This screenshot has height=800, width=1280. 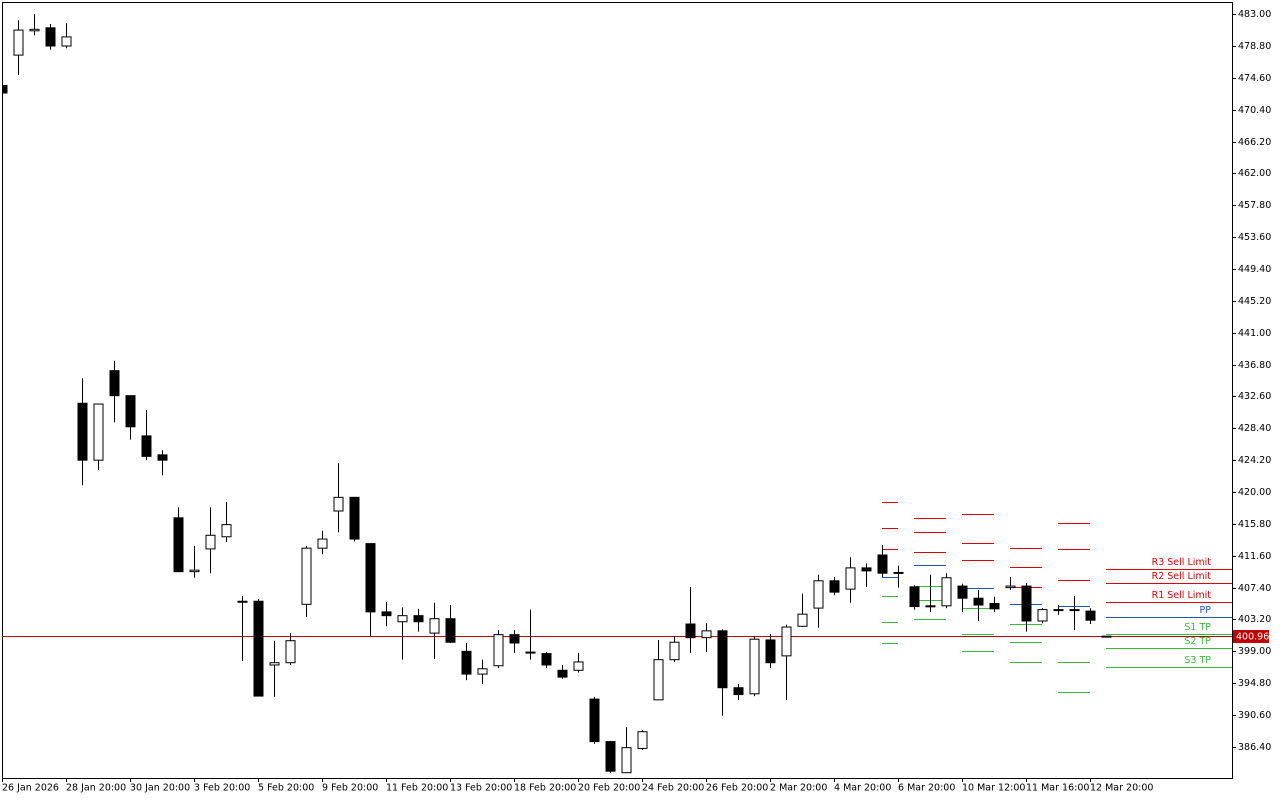 What do you see at coordinates (1254, 715) in the screenshot?
I see `y-tick-label: 390.60` at bounding box center [1254, 715].